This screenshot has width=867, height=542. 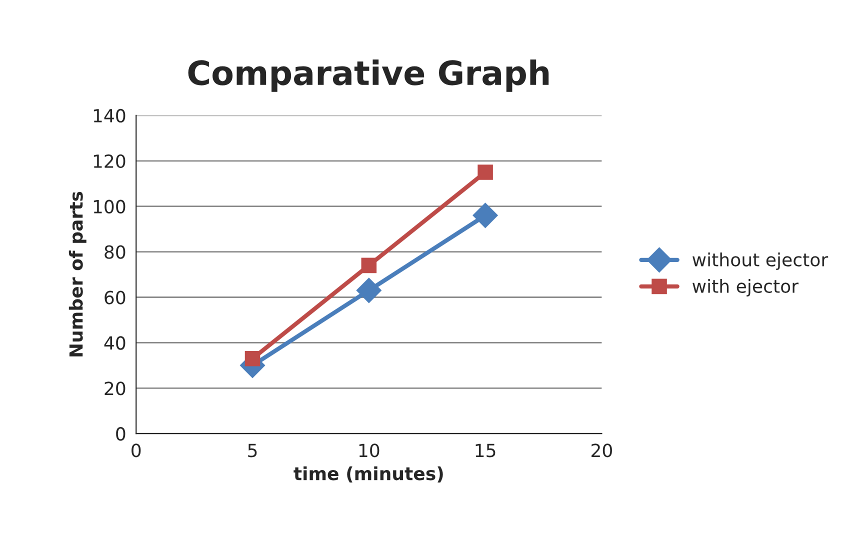 I want to click on x-tick-label: 15, so click(x=486, y=451).